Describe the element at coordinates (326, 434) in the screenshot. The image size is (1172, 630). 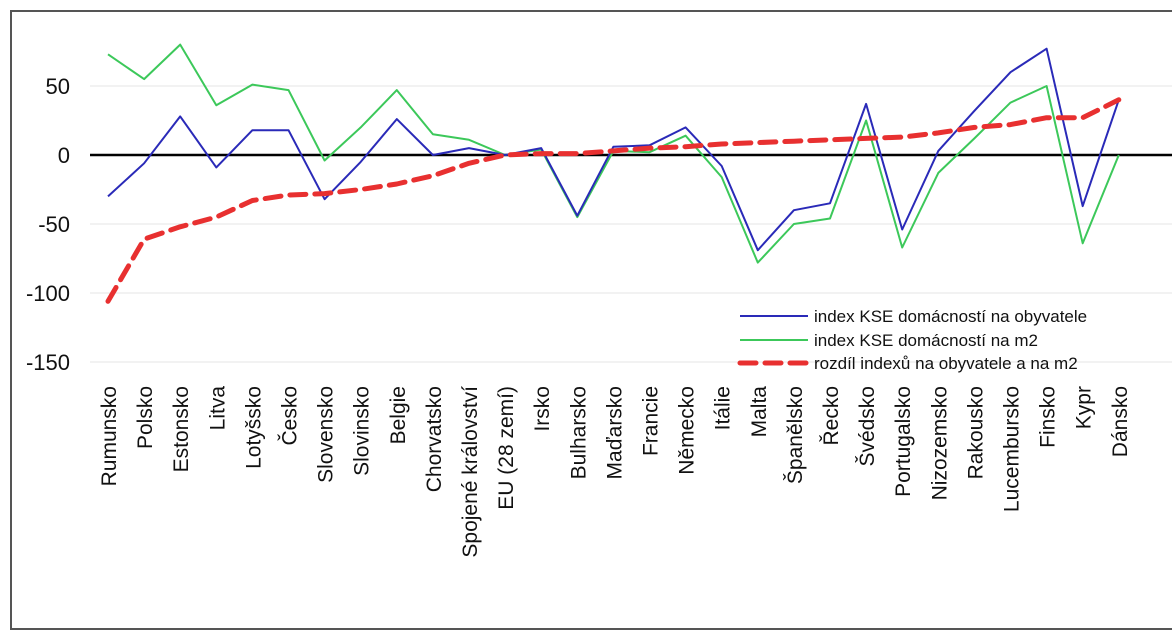
I see `x-category-label: Slovensko` at that location.